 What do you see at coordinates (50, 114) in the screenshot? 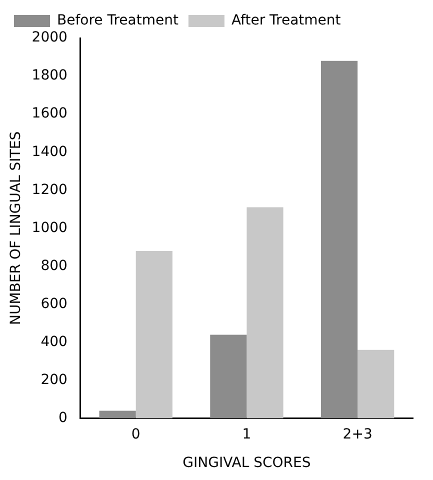
I see `y-tick-label: 1600` at bounding box center [50, 114].